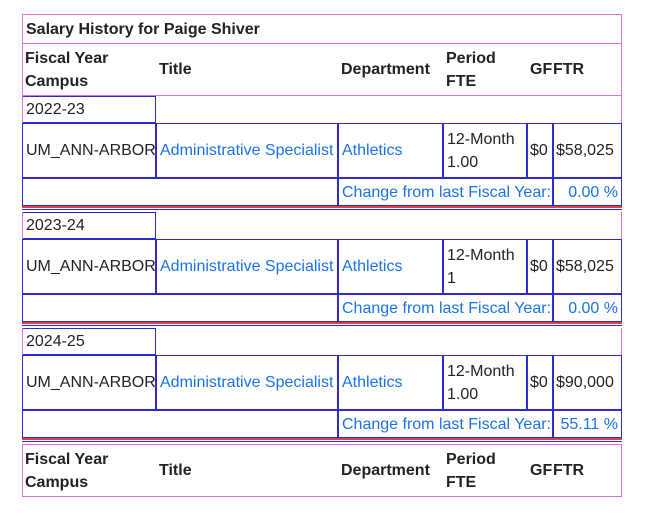 The width and height of the screenshot is (650, 521). I want to click on change-value: 55.11 %, so click(587, 424).